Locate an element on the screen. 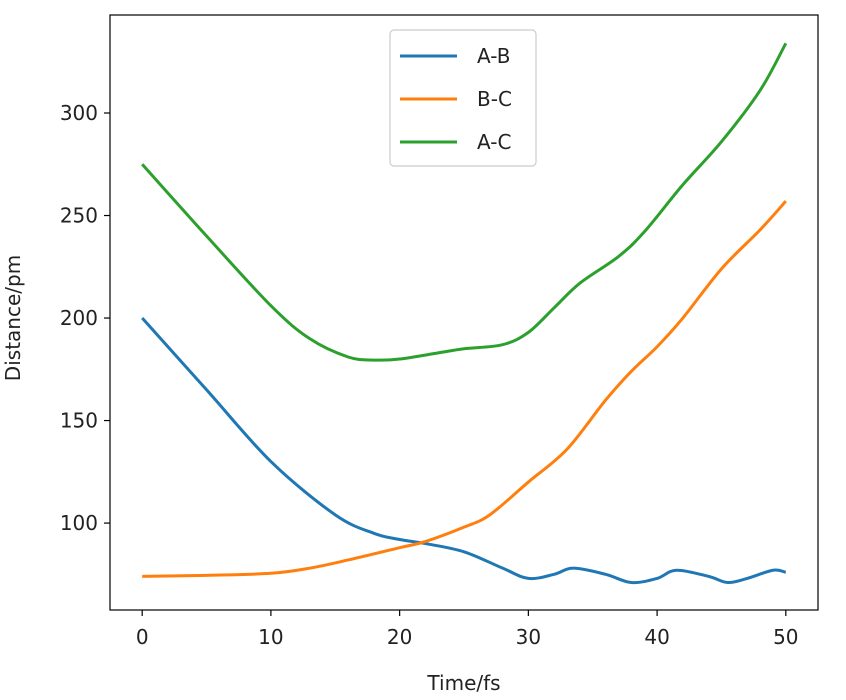 This screenshot has height=700, width=846. y-tick-label: 150 is located at coordinates (79, 421).